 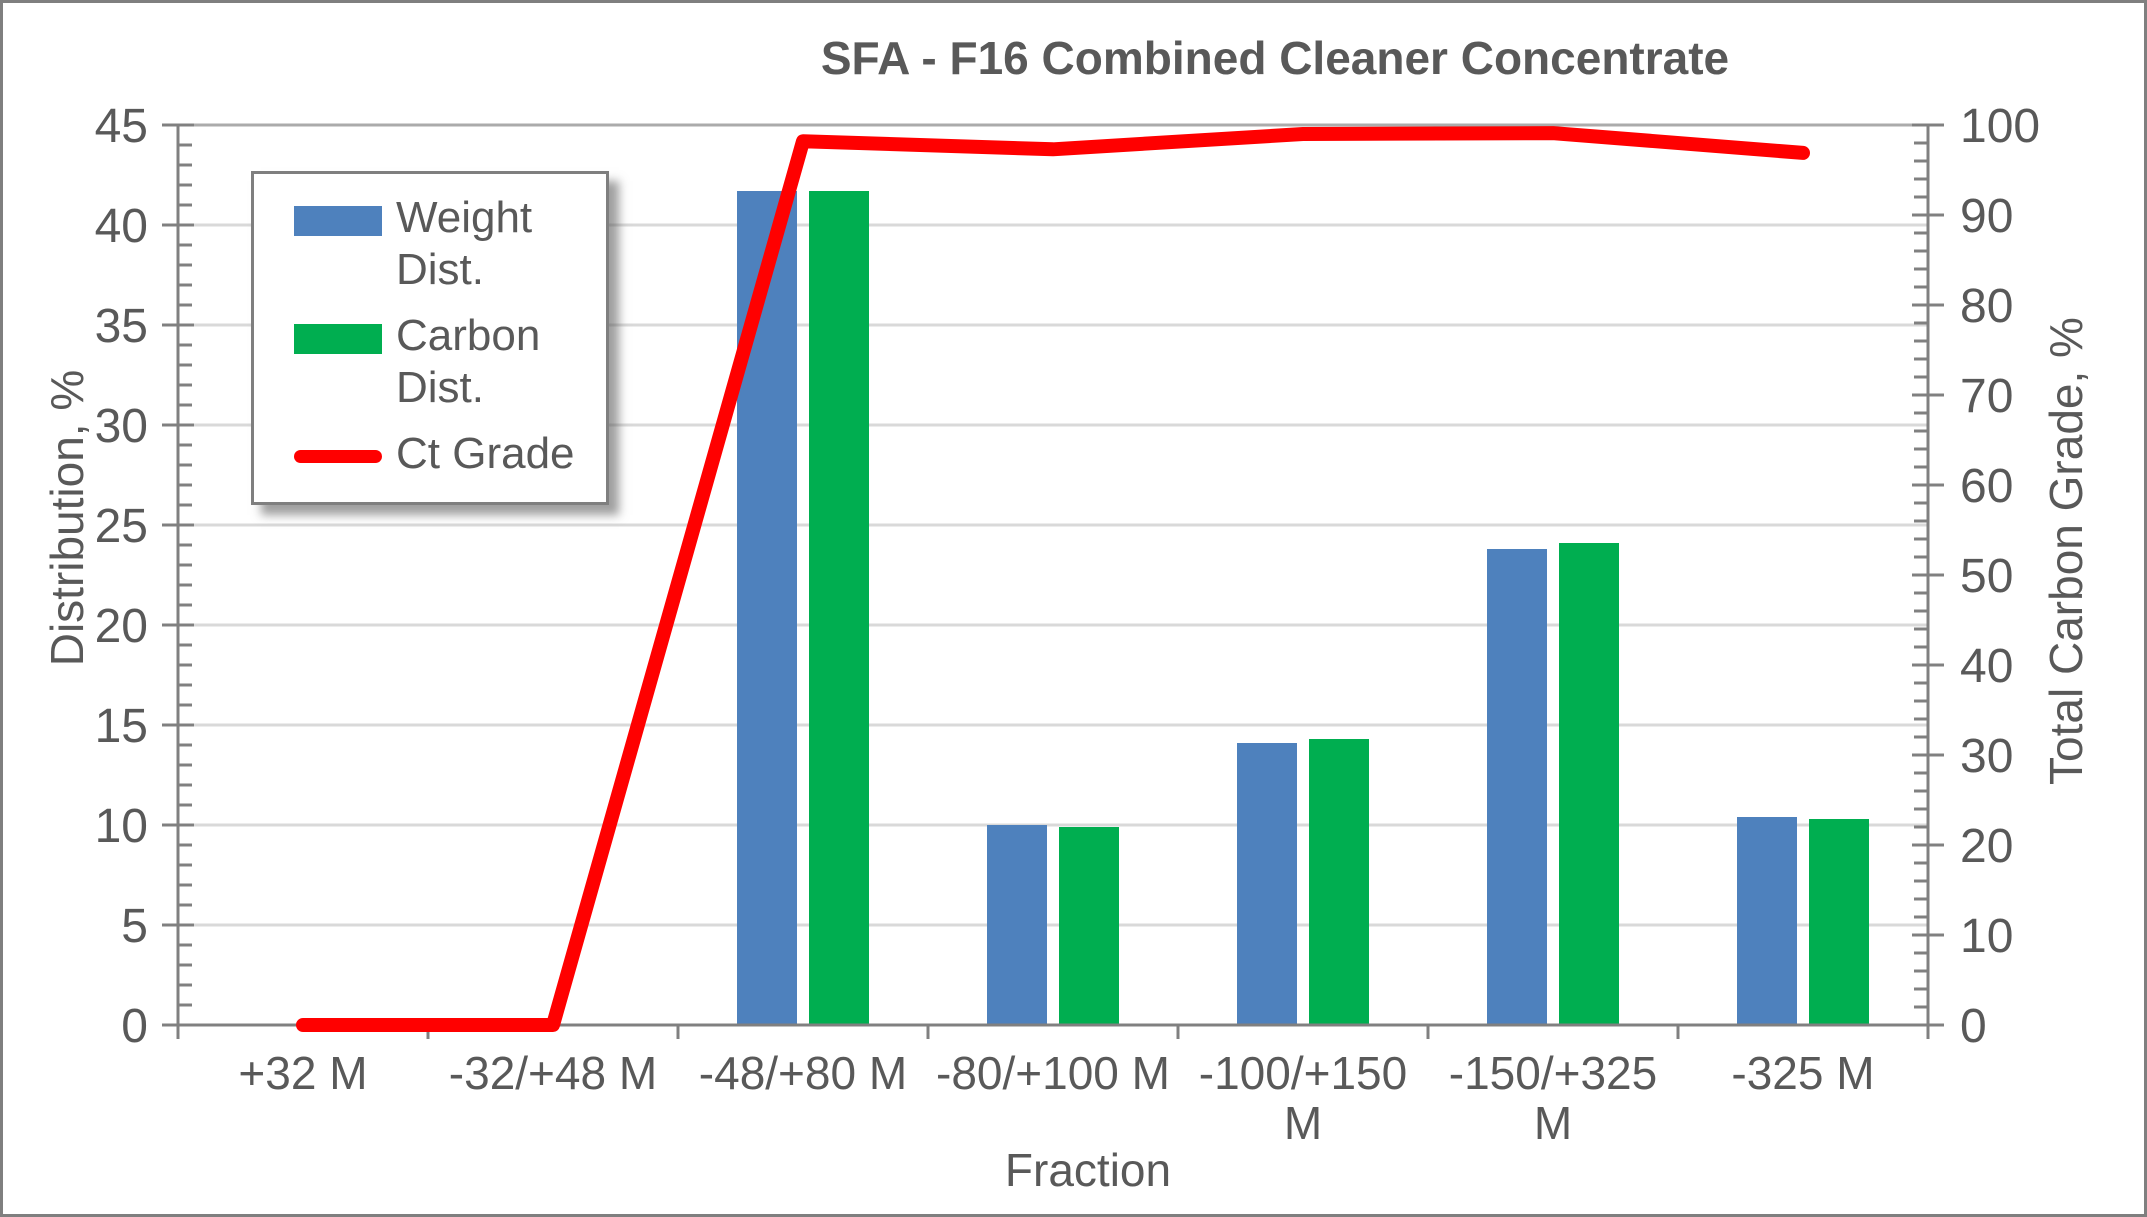 I want to click on y2-tick-label: 30, so click(x=1986, y=756).